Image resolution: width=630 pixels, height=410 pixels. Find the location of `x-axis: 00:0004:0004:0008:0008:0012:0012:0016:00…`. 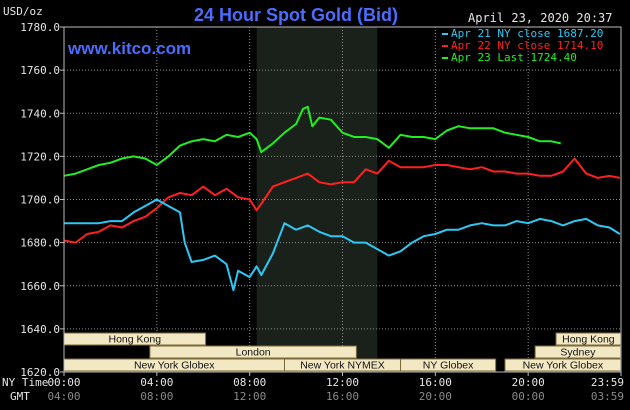

x-axis: 00:0004:0004:0008:0008:0012:0012:0016:00… is located at coordinates (313, 387).